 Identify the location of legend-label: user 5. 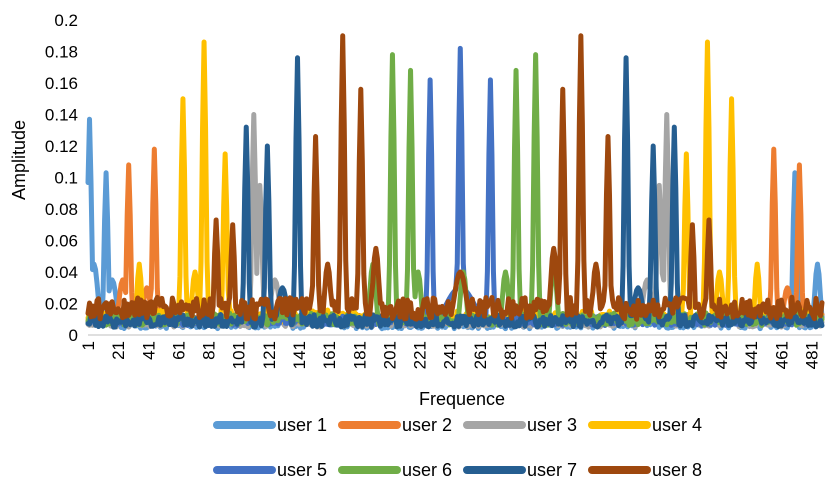
(302, 470).